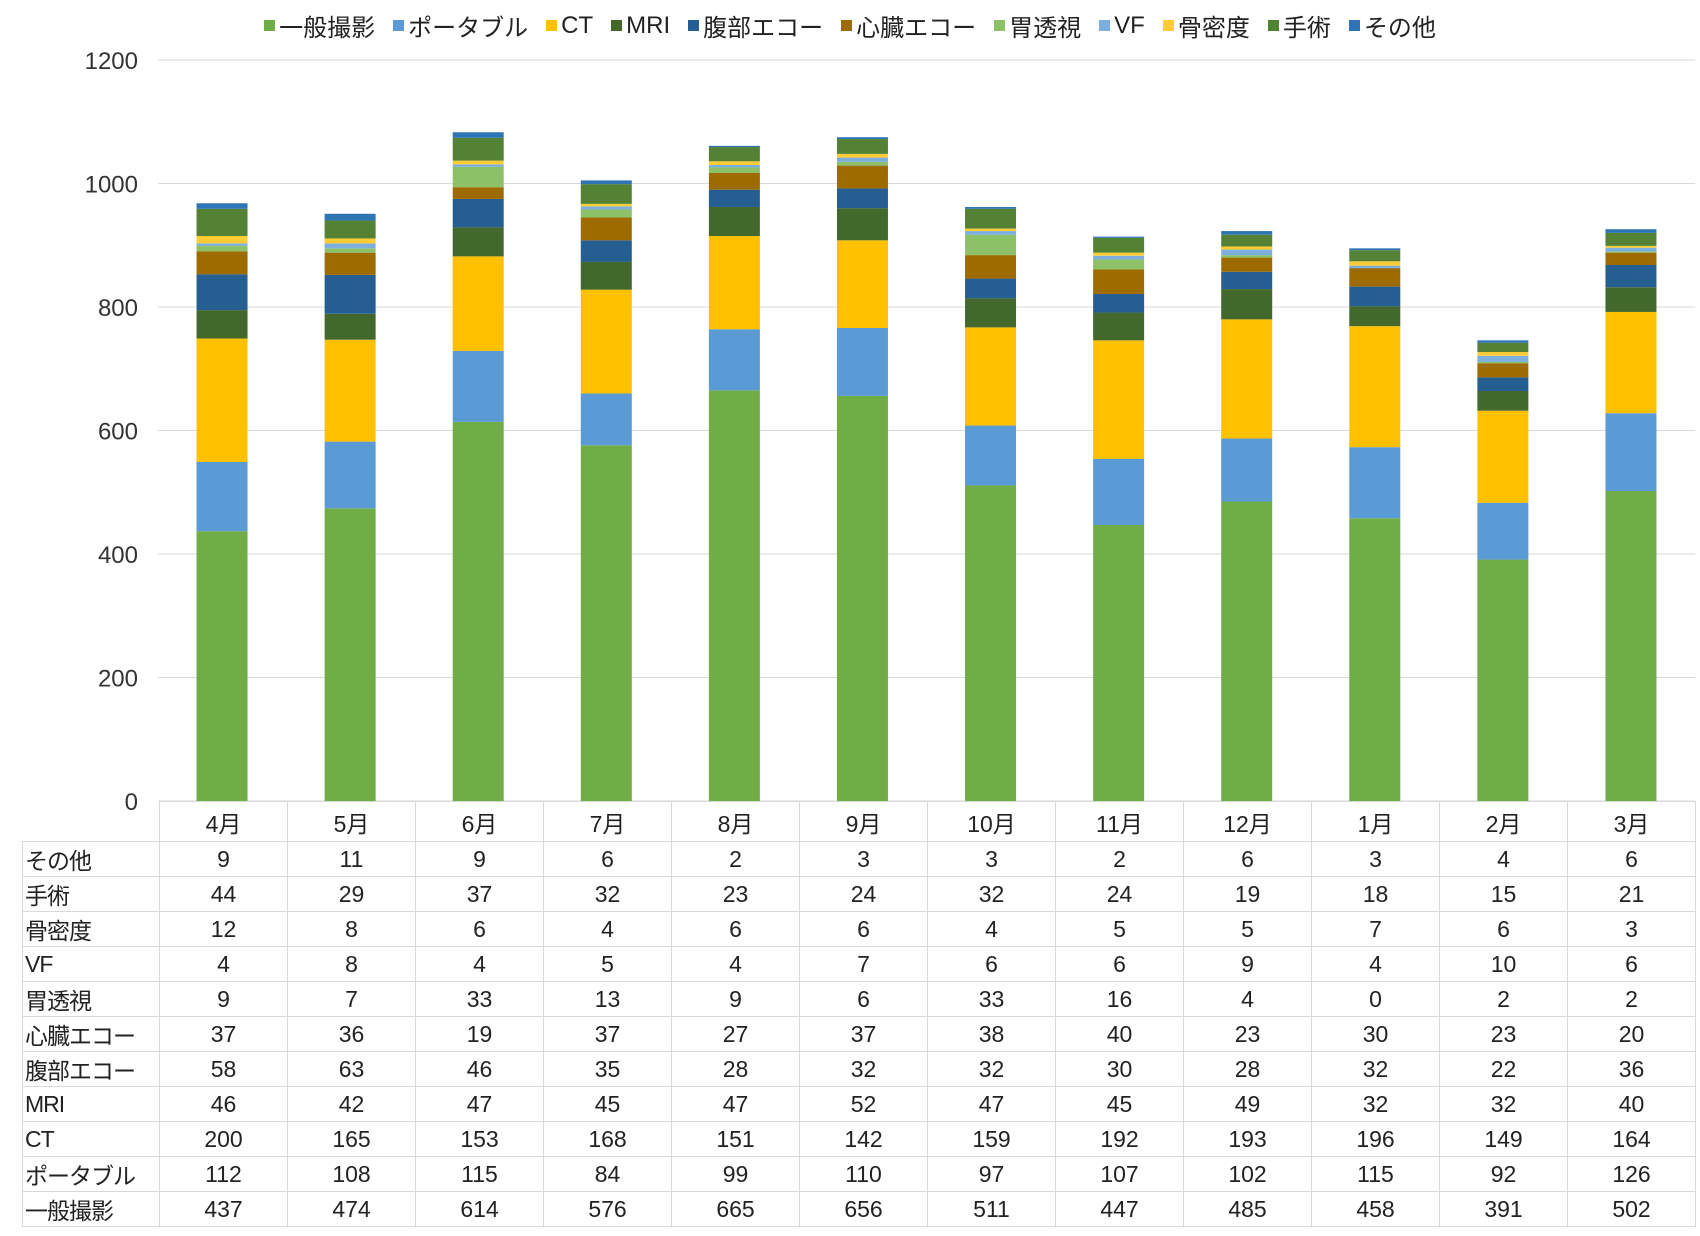 The height and width of the screenshot is (1236, 1700). I want to click on data-label: 30, so click(1119, 1069).